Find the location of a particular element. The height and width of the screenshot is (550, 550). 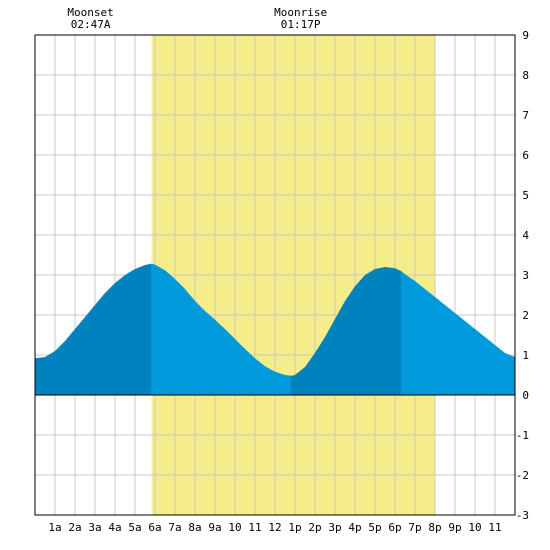

y-tick-label: 5 is located at coordinates (525, 195).